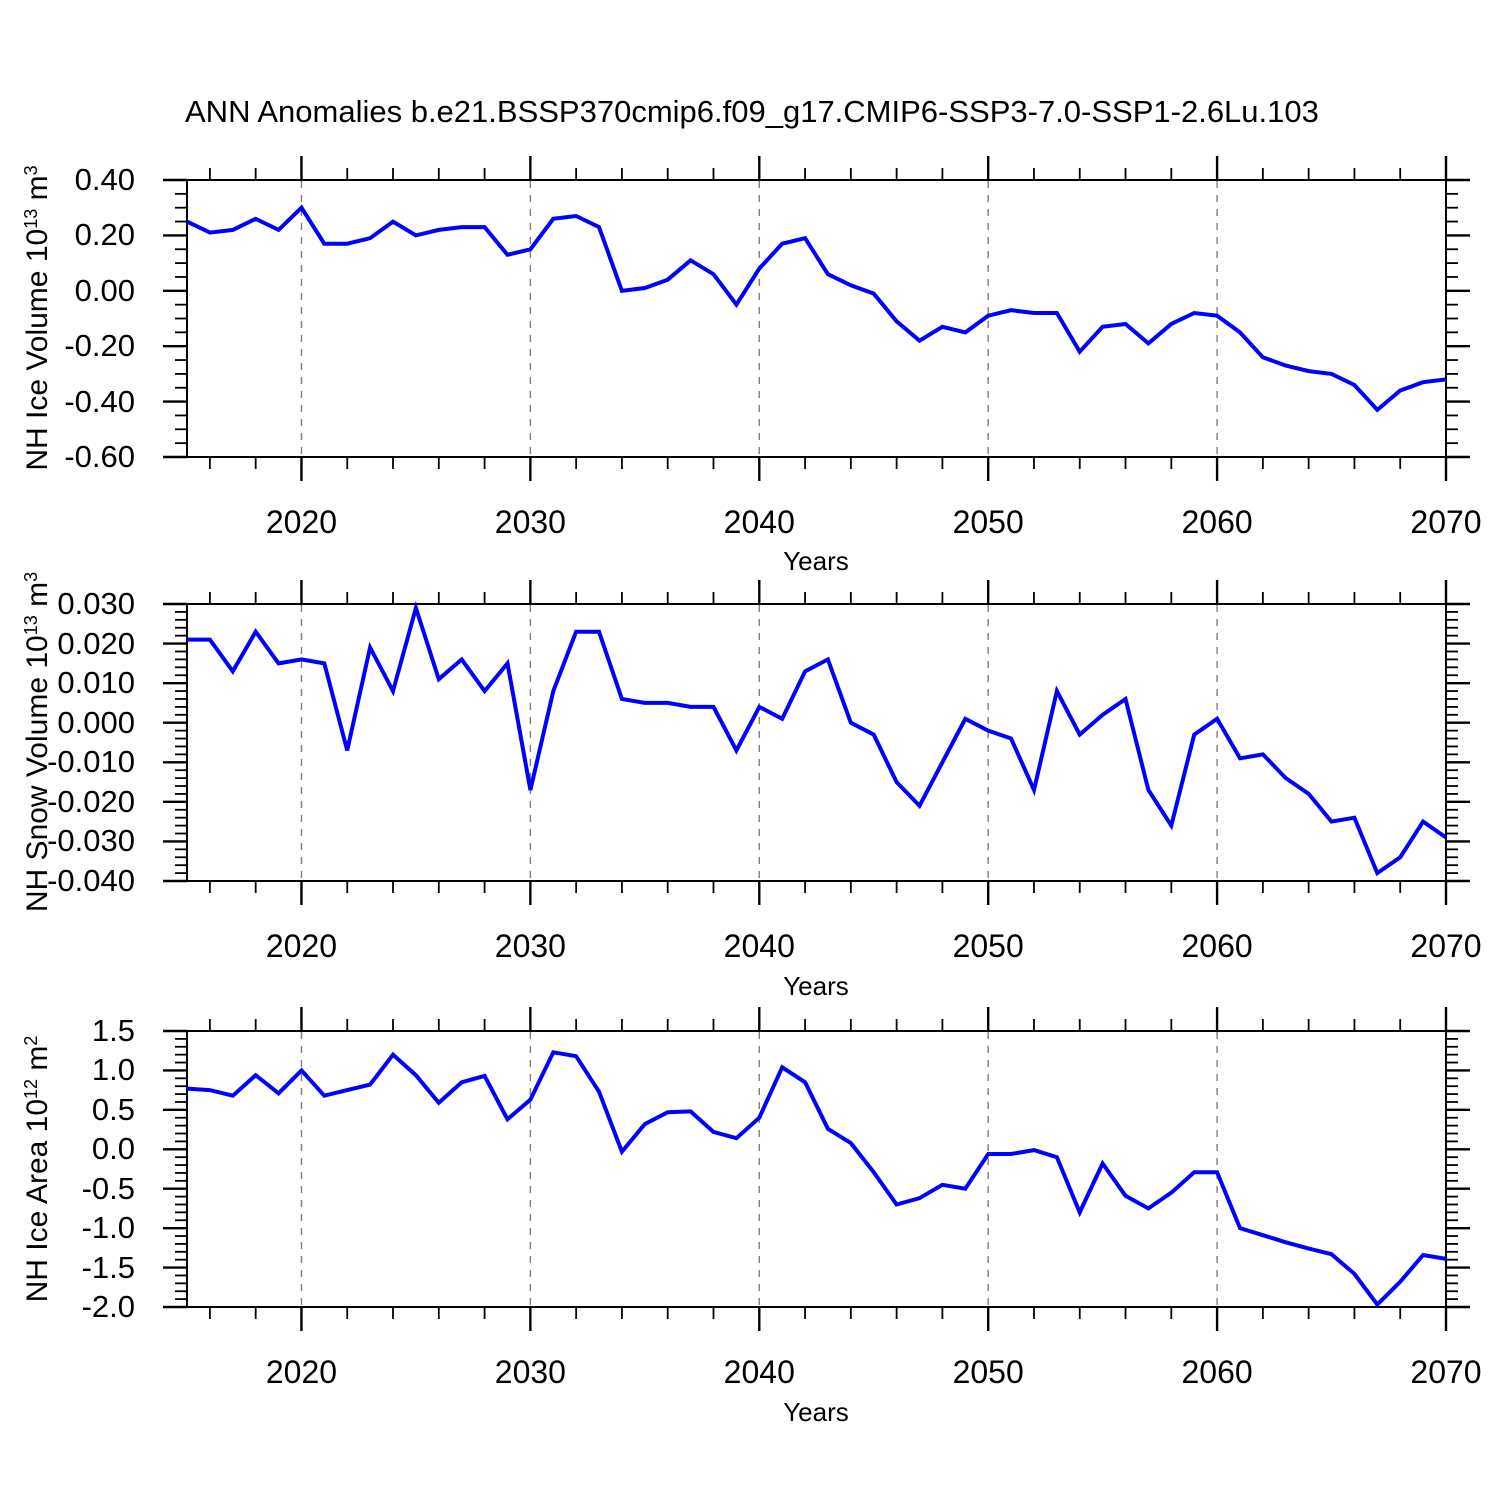 This screenshot has width=1500, height=1500. Describe the element at coordinates (96, 722) in the screenshot. I see `y-tick-label: 0.000` at that location.